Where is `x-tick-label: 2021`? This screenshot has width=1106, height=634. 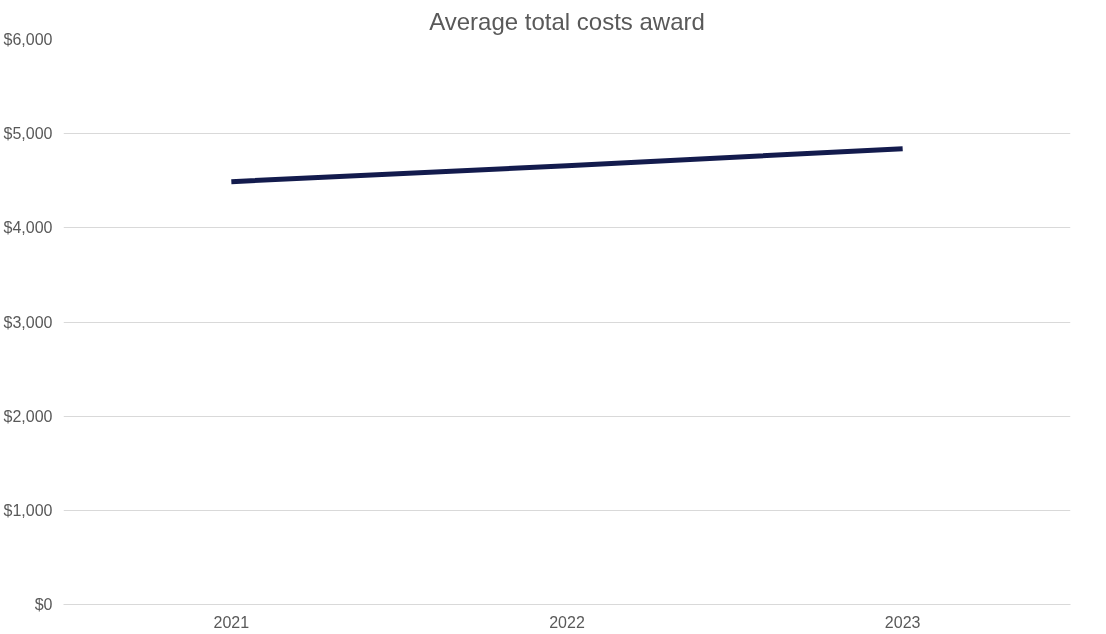 x-tick-label: 2021 is located at coordinates (231, 622).